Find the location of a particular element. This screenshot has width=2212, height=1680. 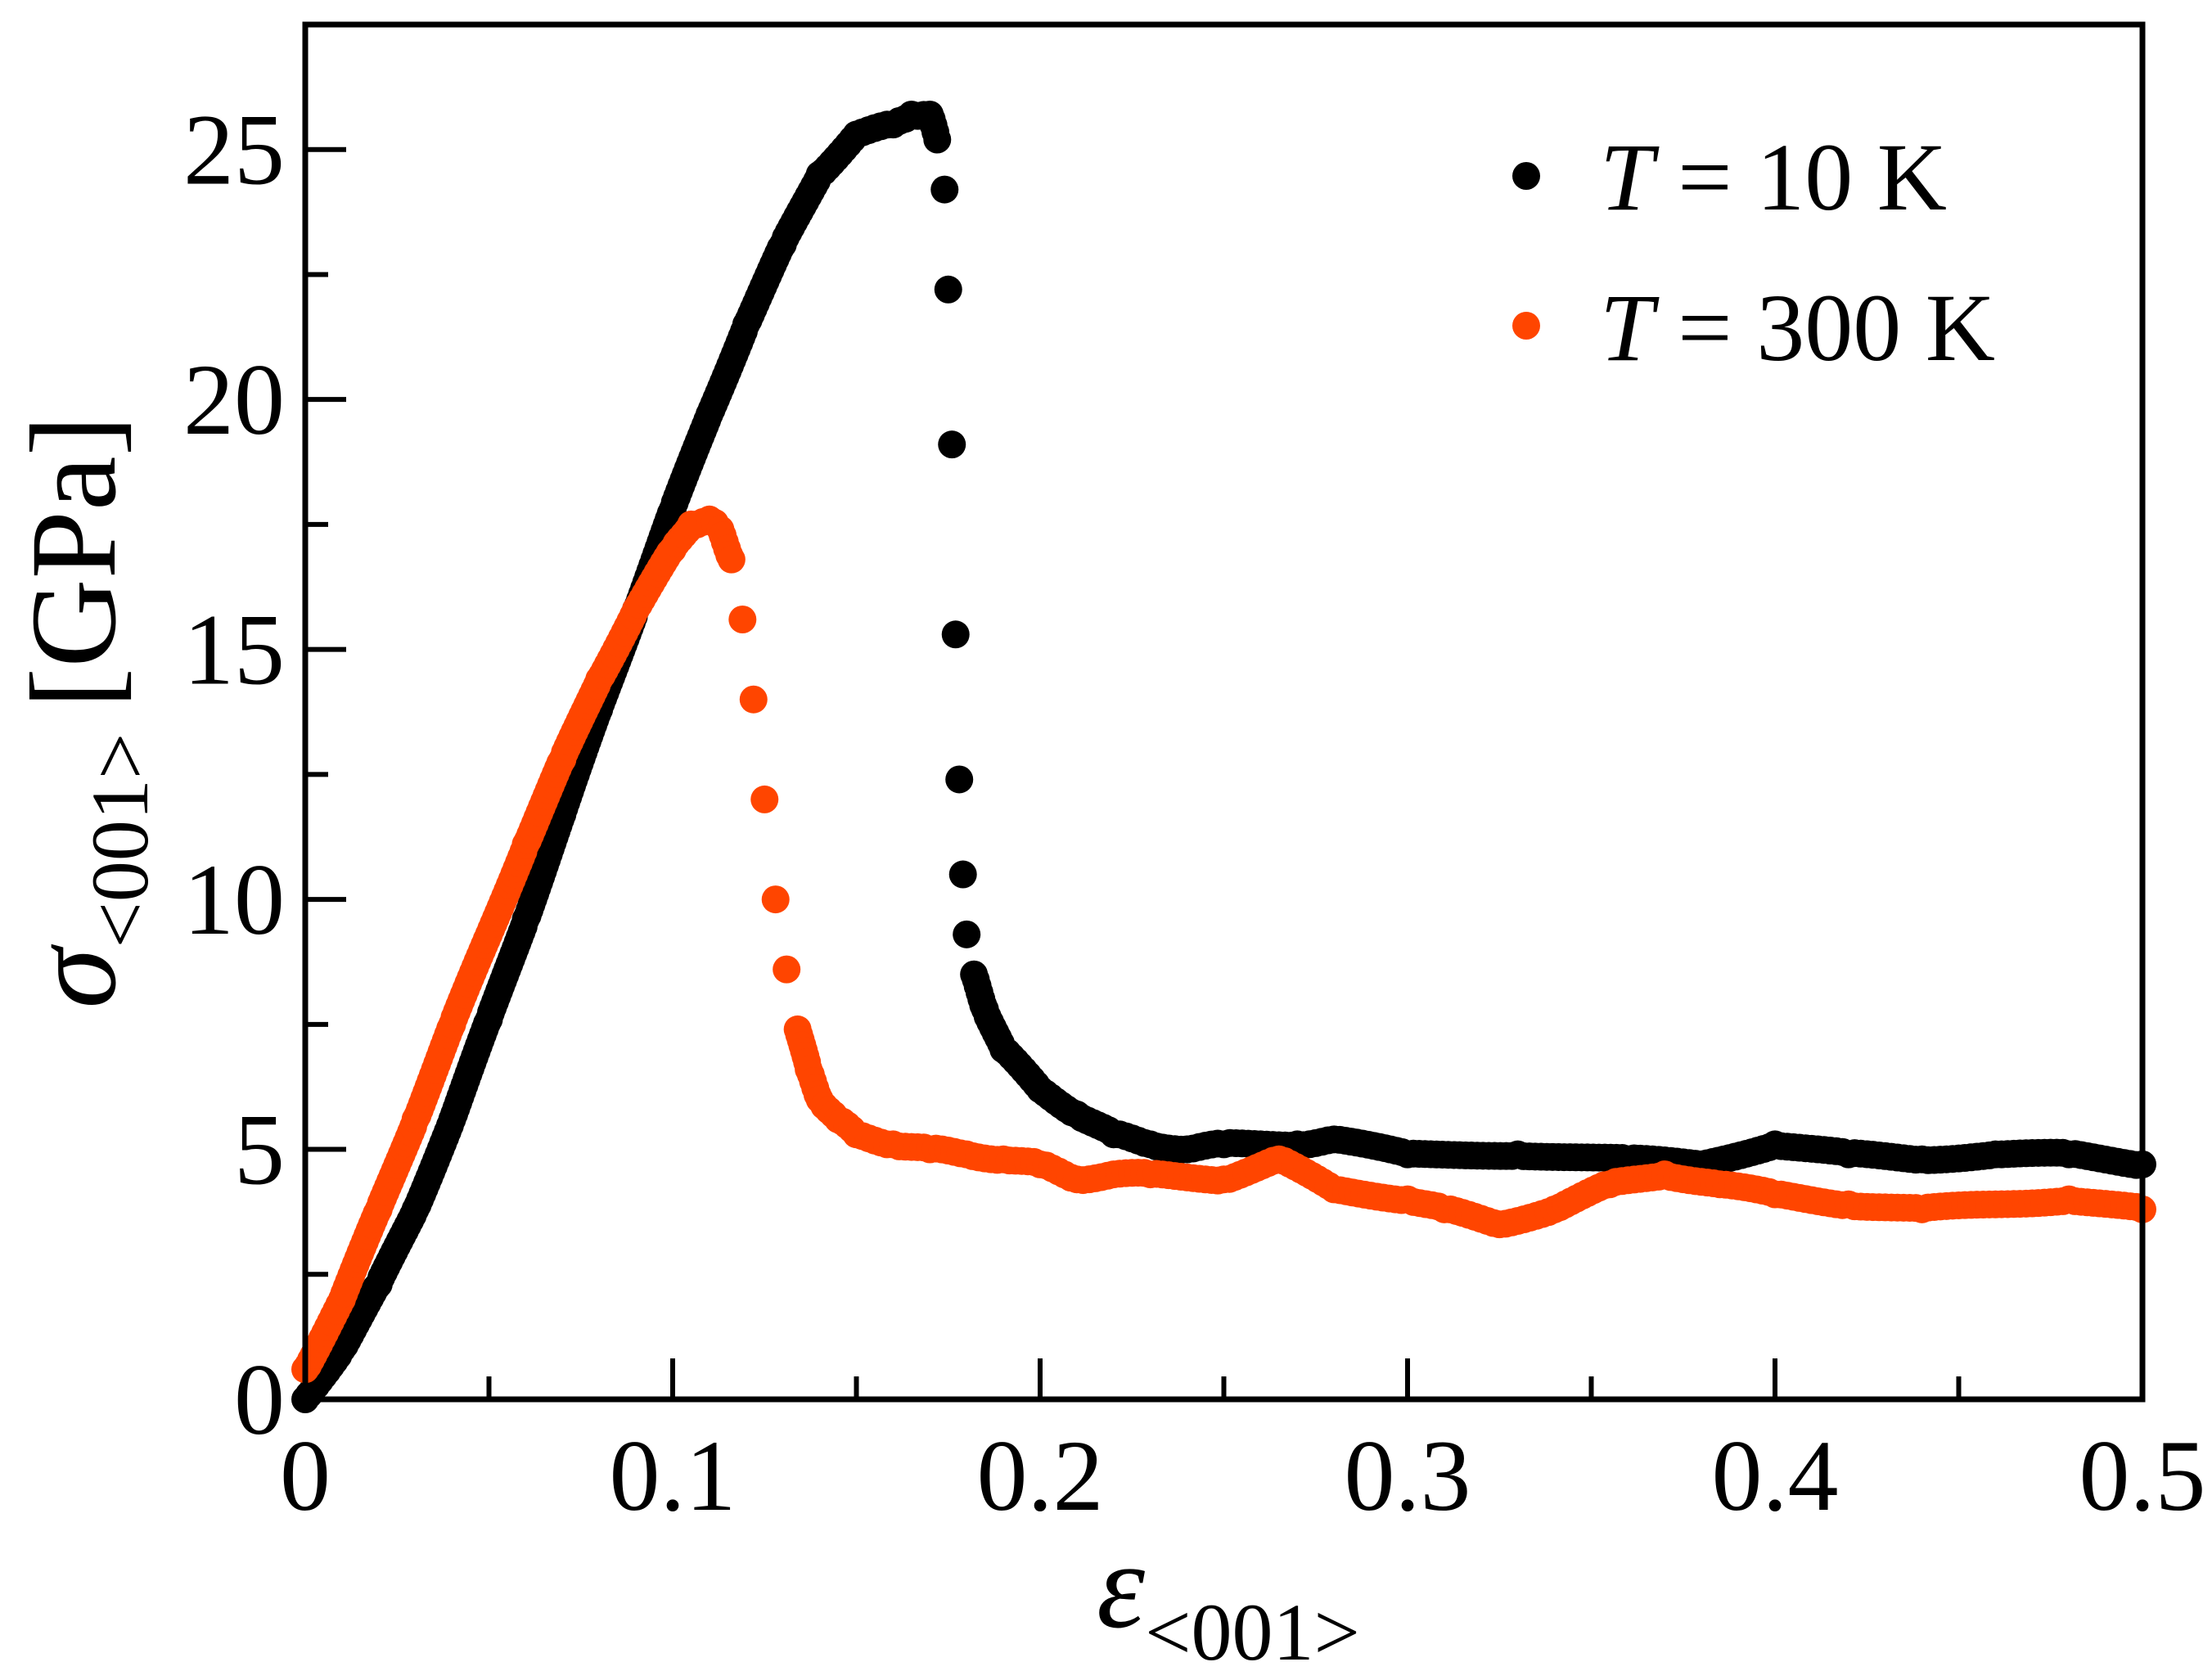

x-axis-title: ε<001> is located at coordinates (1228, 1597).